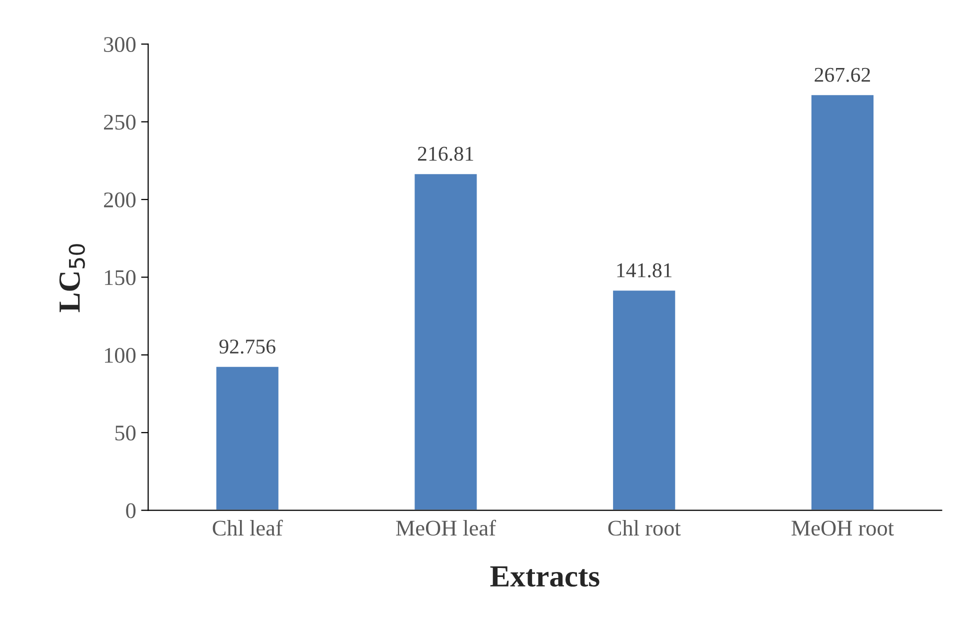 This screenshot has height=630, width=956. Describe the element at coordinates (72, 278) in the screenshot. I see `y-axis-title: LC$_{50}$` at that location.